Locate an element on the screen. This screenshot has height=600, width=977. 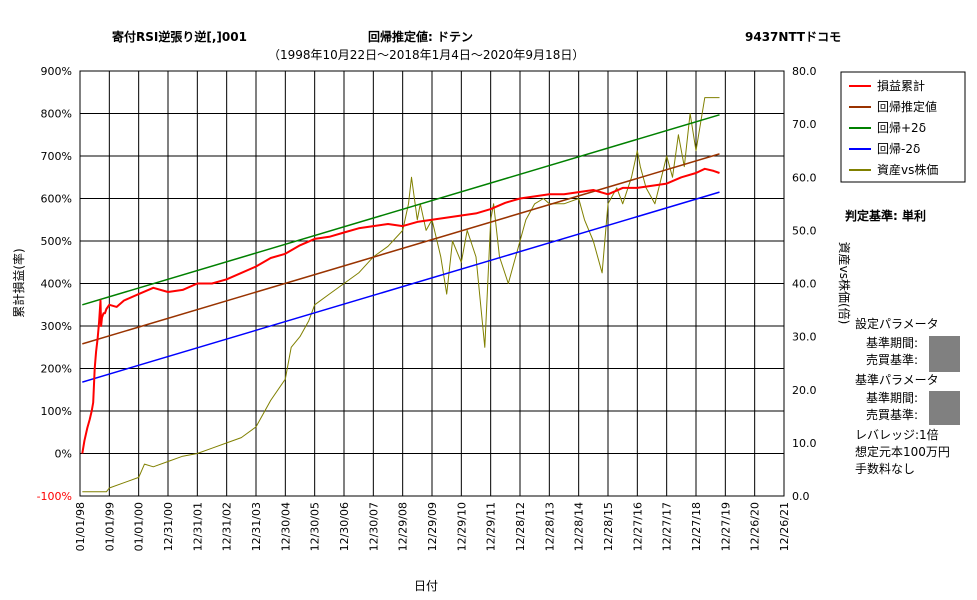
y-right-tick-label: 20.0 is located at coordinates (804, 390).